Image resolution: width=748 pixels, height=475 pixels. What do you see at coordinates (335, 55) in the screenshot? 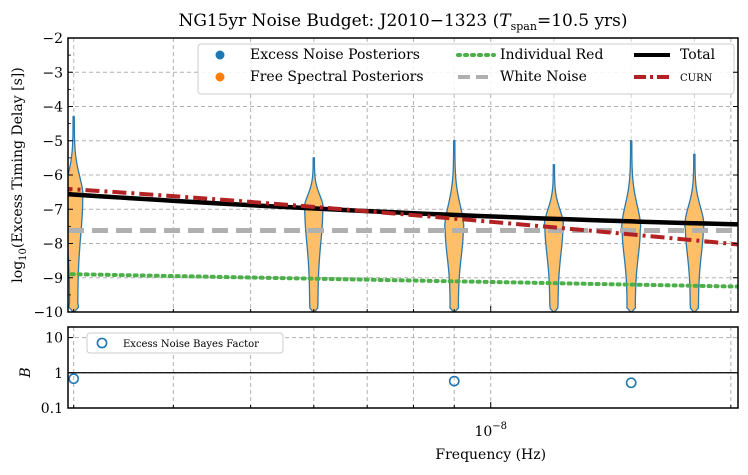
I see `legend-label: Excess Noise Posteriors` at bounding box center [335, 55].